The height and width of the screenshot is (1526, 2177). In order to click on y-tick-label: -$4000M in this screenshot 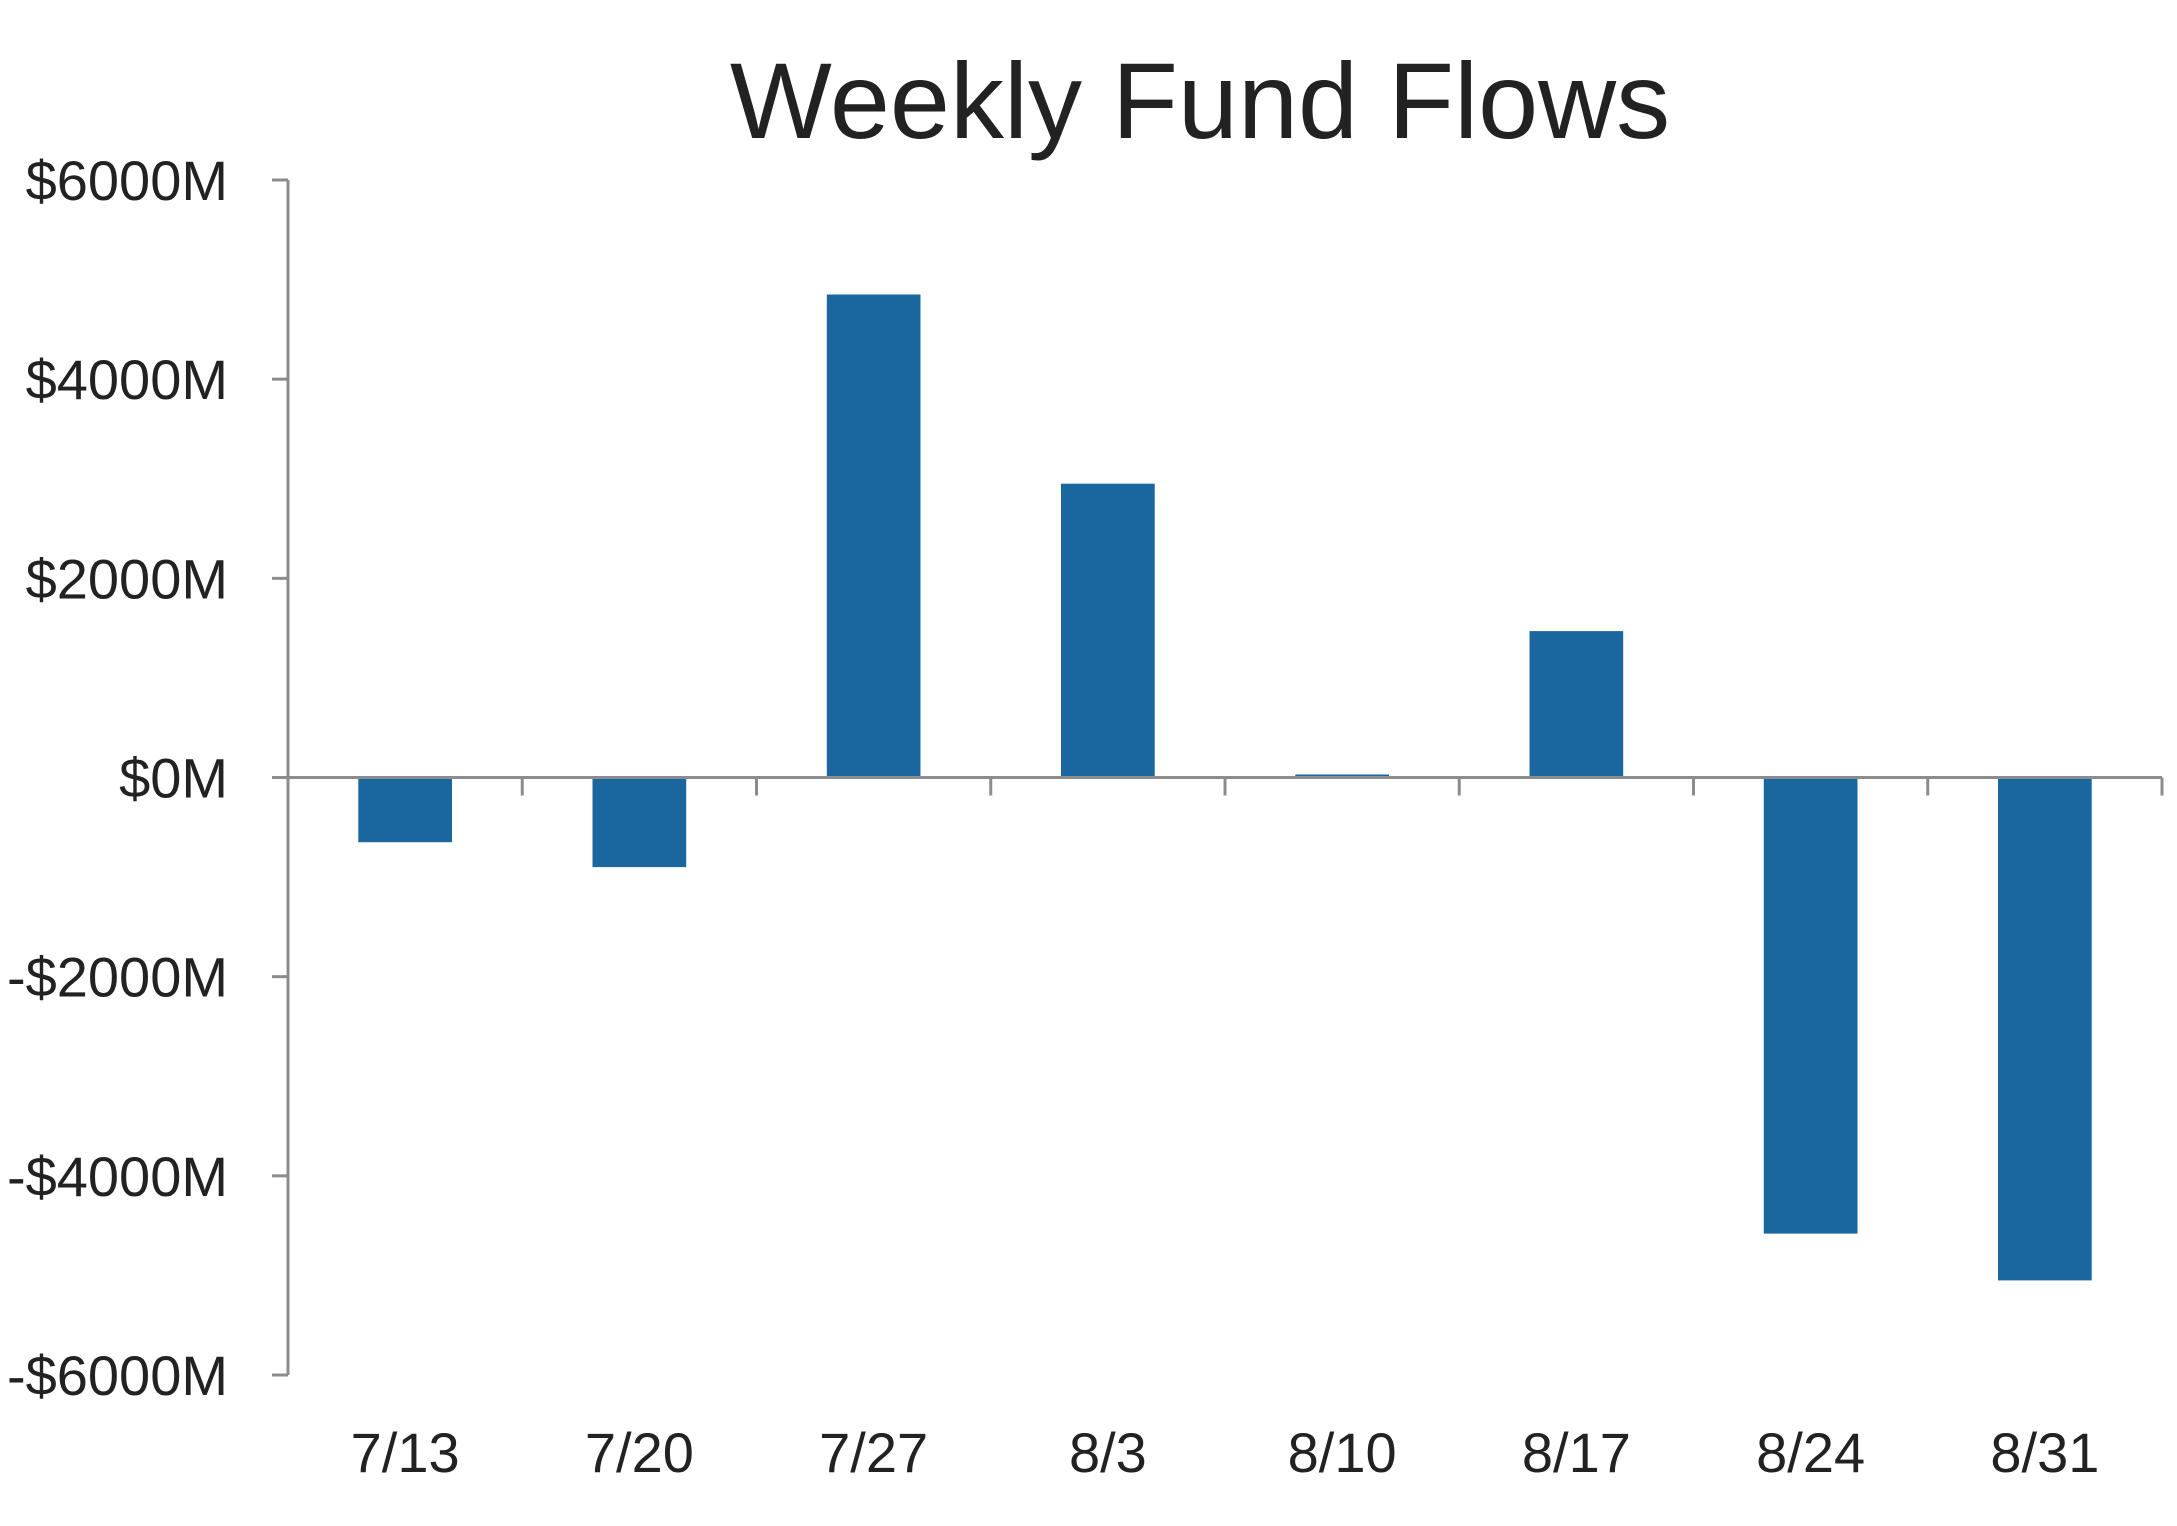, I will do `click(117, 1176)`.